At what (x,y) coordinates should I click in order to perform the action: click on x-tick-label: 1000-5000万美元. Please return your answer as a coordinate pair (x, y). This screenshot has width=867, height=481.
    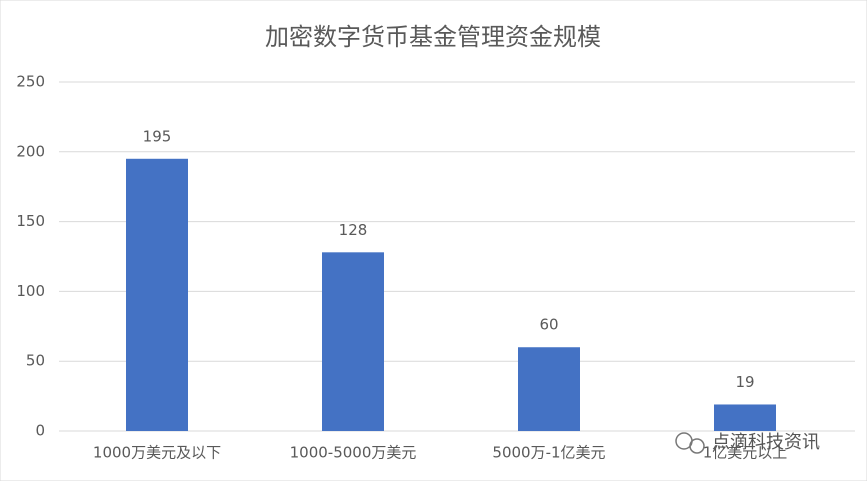
    Looking at the image, I should click on (353, 453).